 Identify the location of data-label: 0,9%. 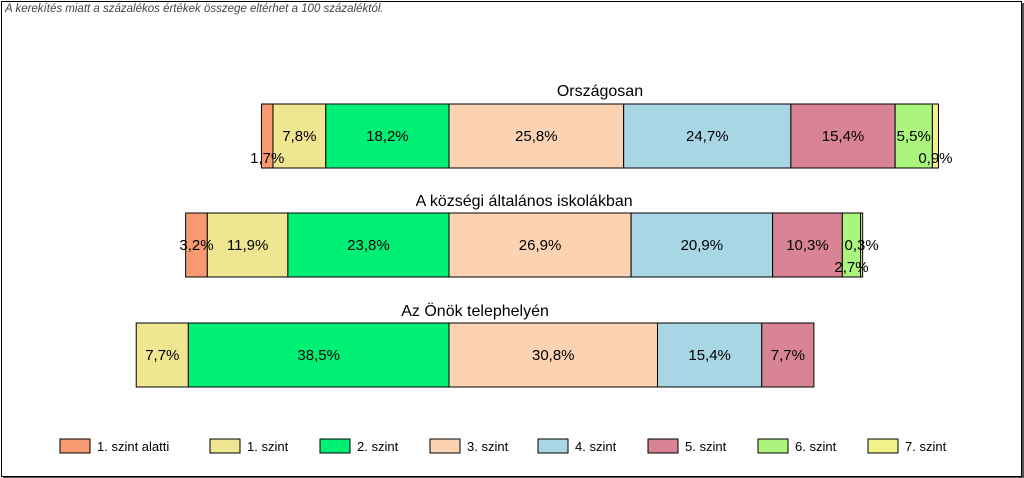
(935, 158).